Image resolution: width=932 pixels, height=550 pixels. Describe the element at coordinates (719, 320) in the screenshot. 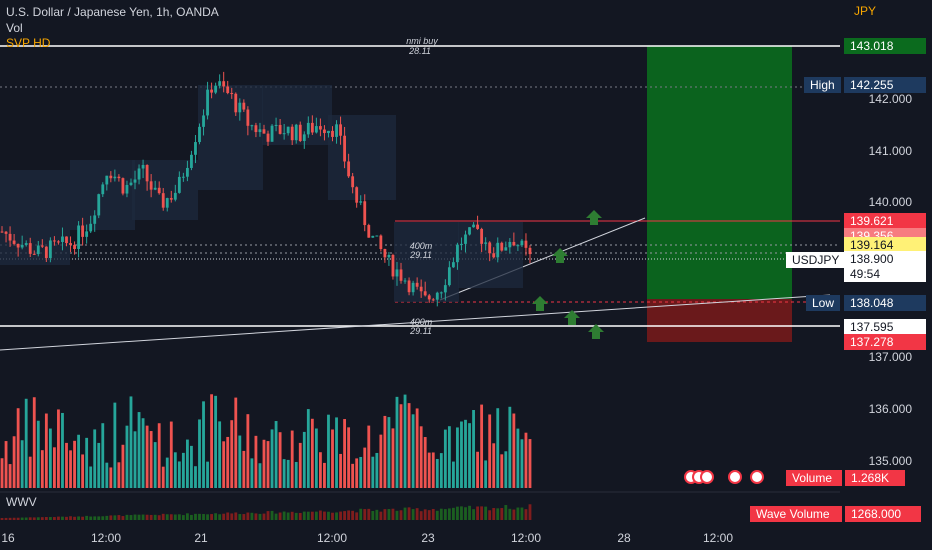

I see `stop-zone` at that location.